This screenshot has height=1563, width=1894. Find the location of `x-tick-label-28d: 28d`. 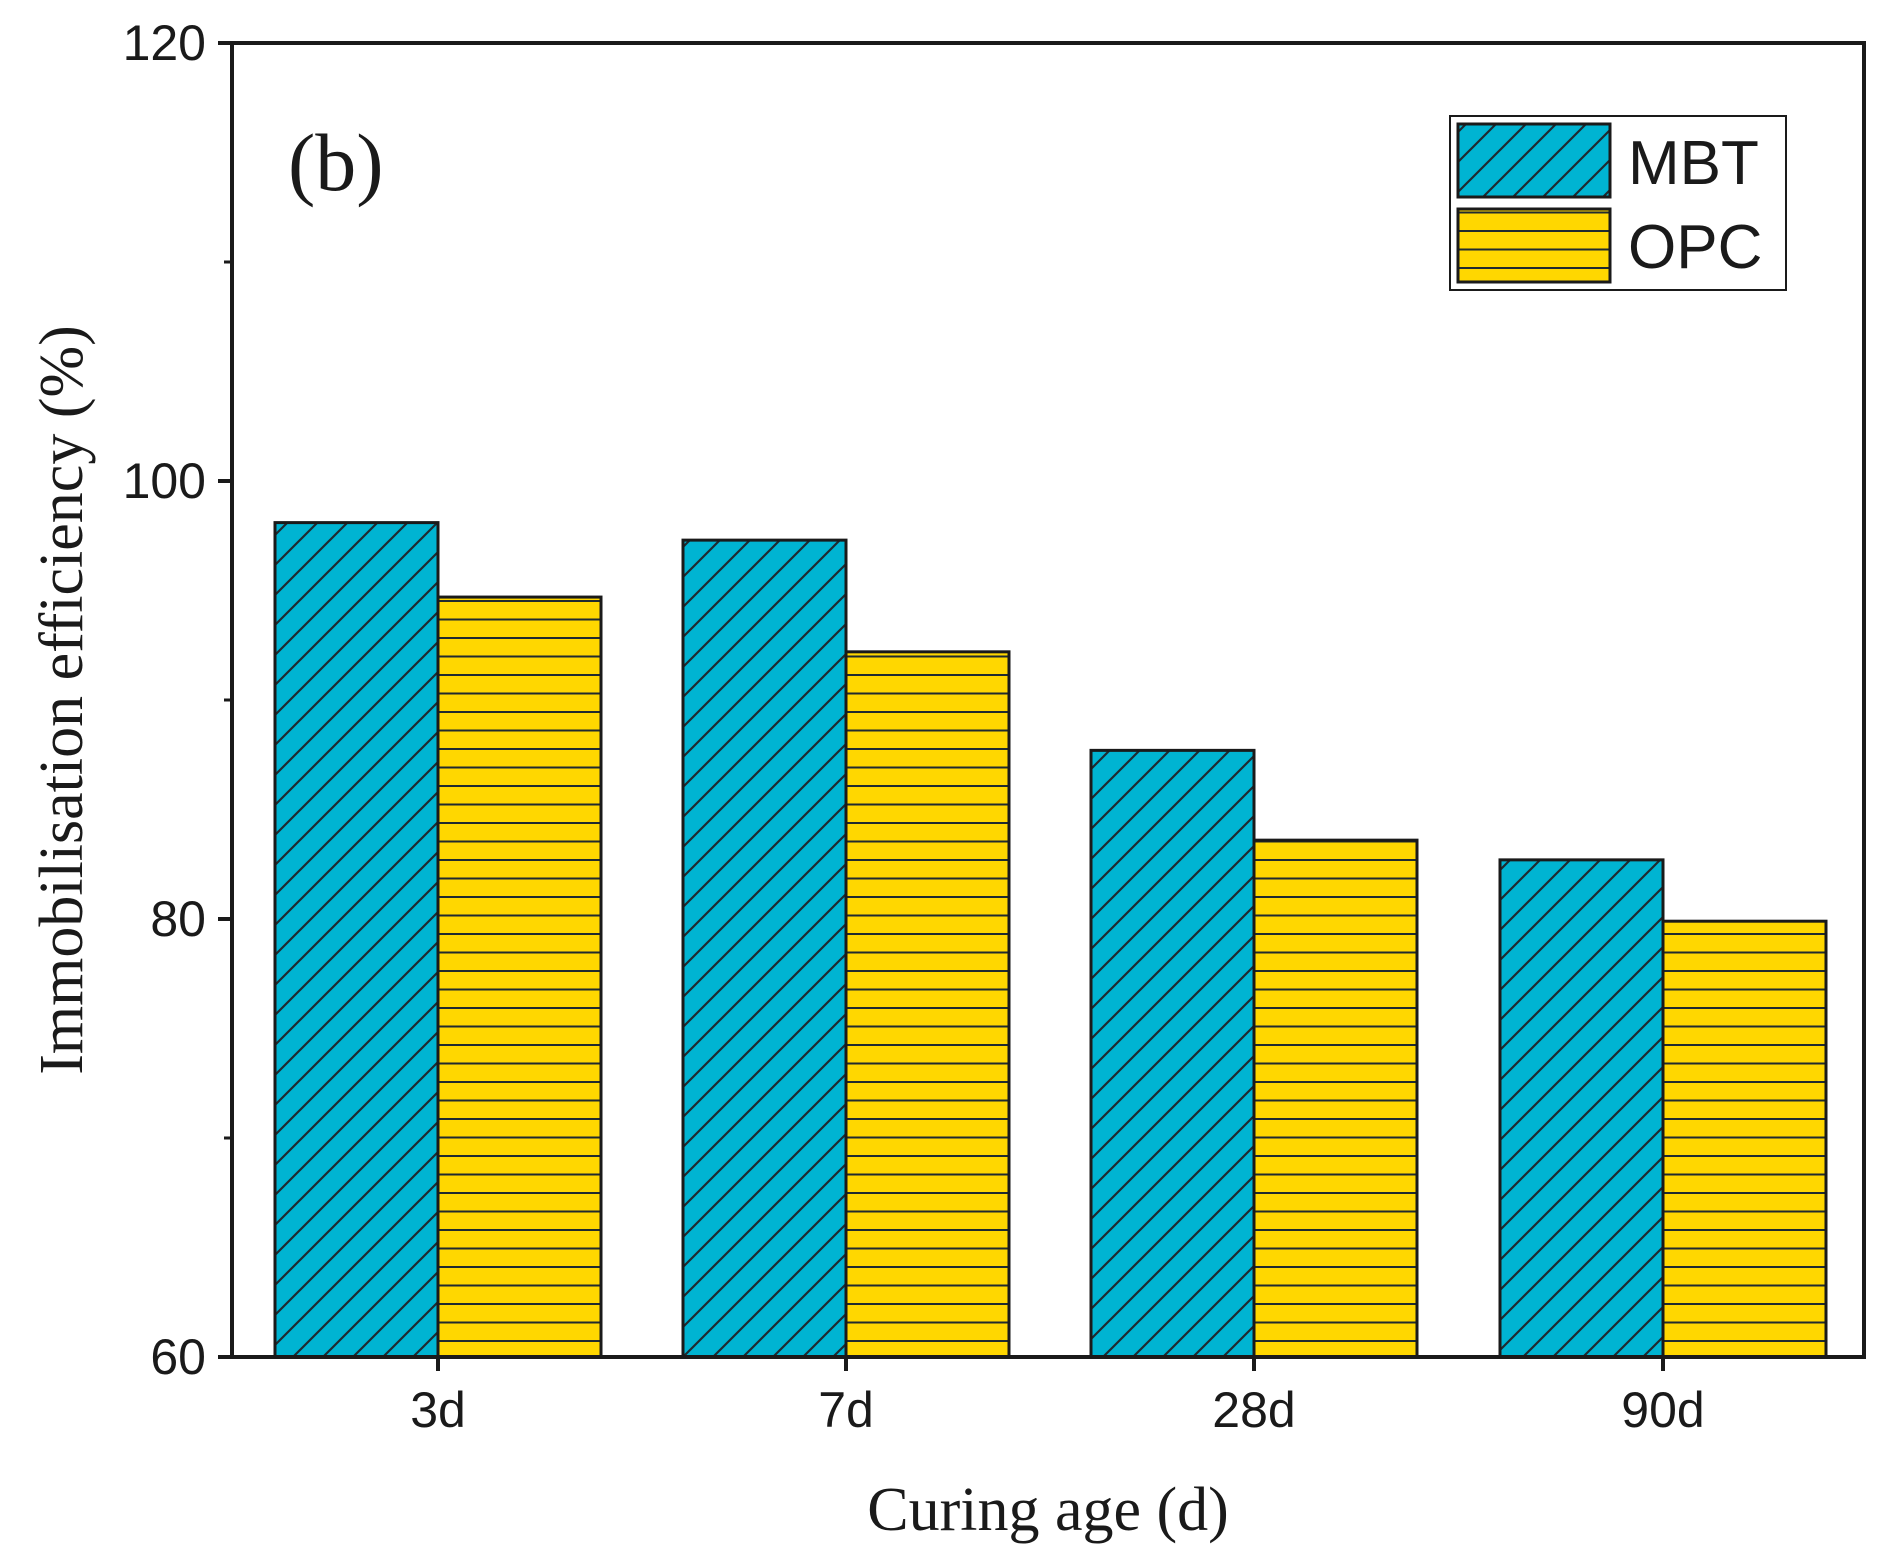

x-tick-label-28d: 28d is located at coordinates (1253, 1410).